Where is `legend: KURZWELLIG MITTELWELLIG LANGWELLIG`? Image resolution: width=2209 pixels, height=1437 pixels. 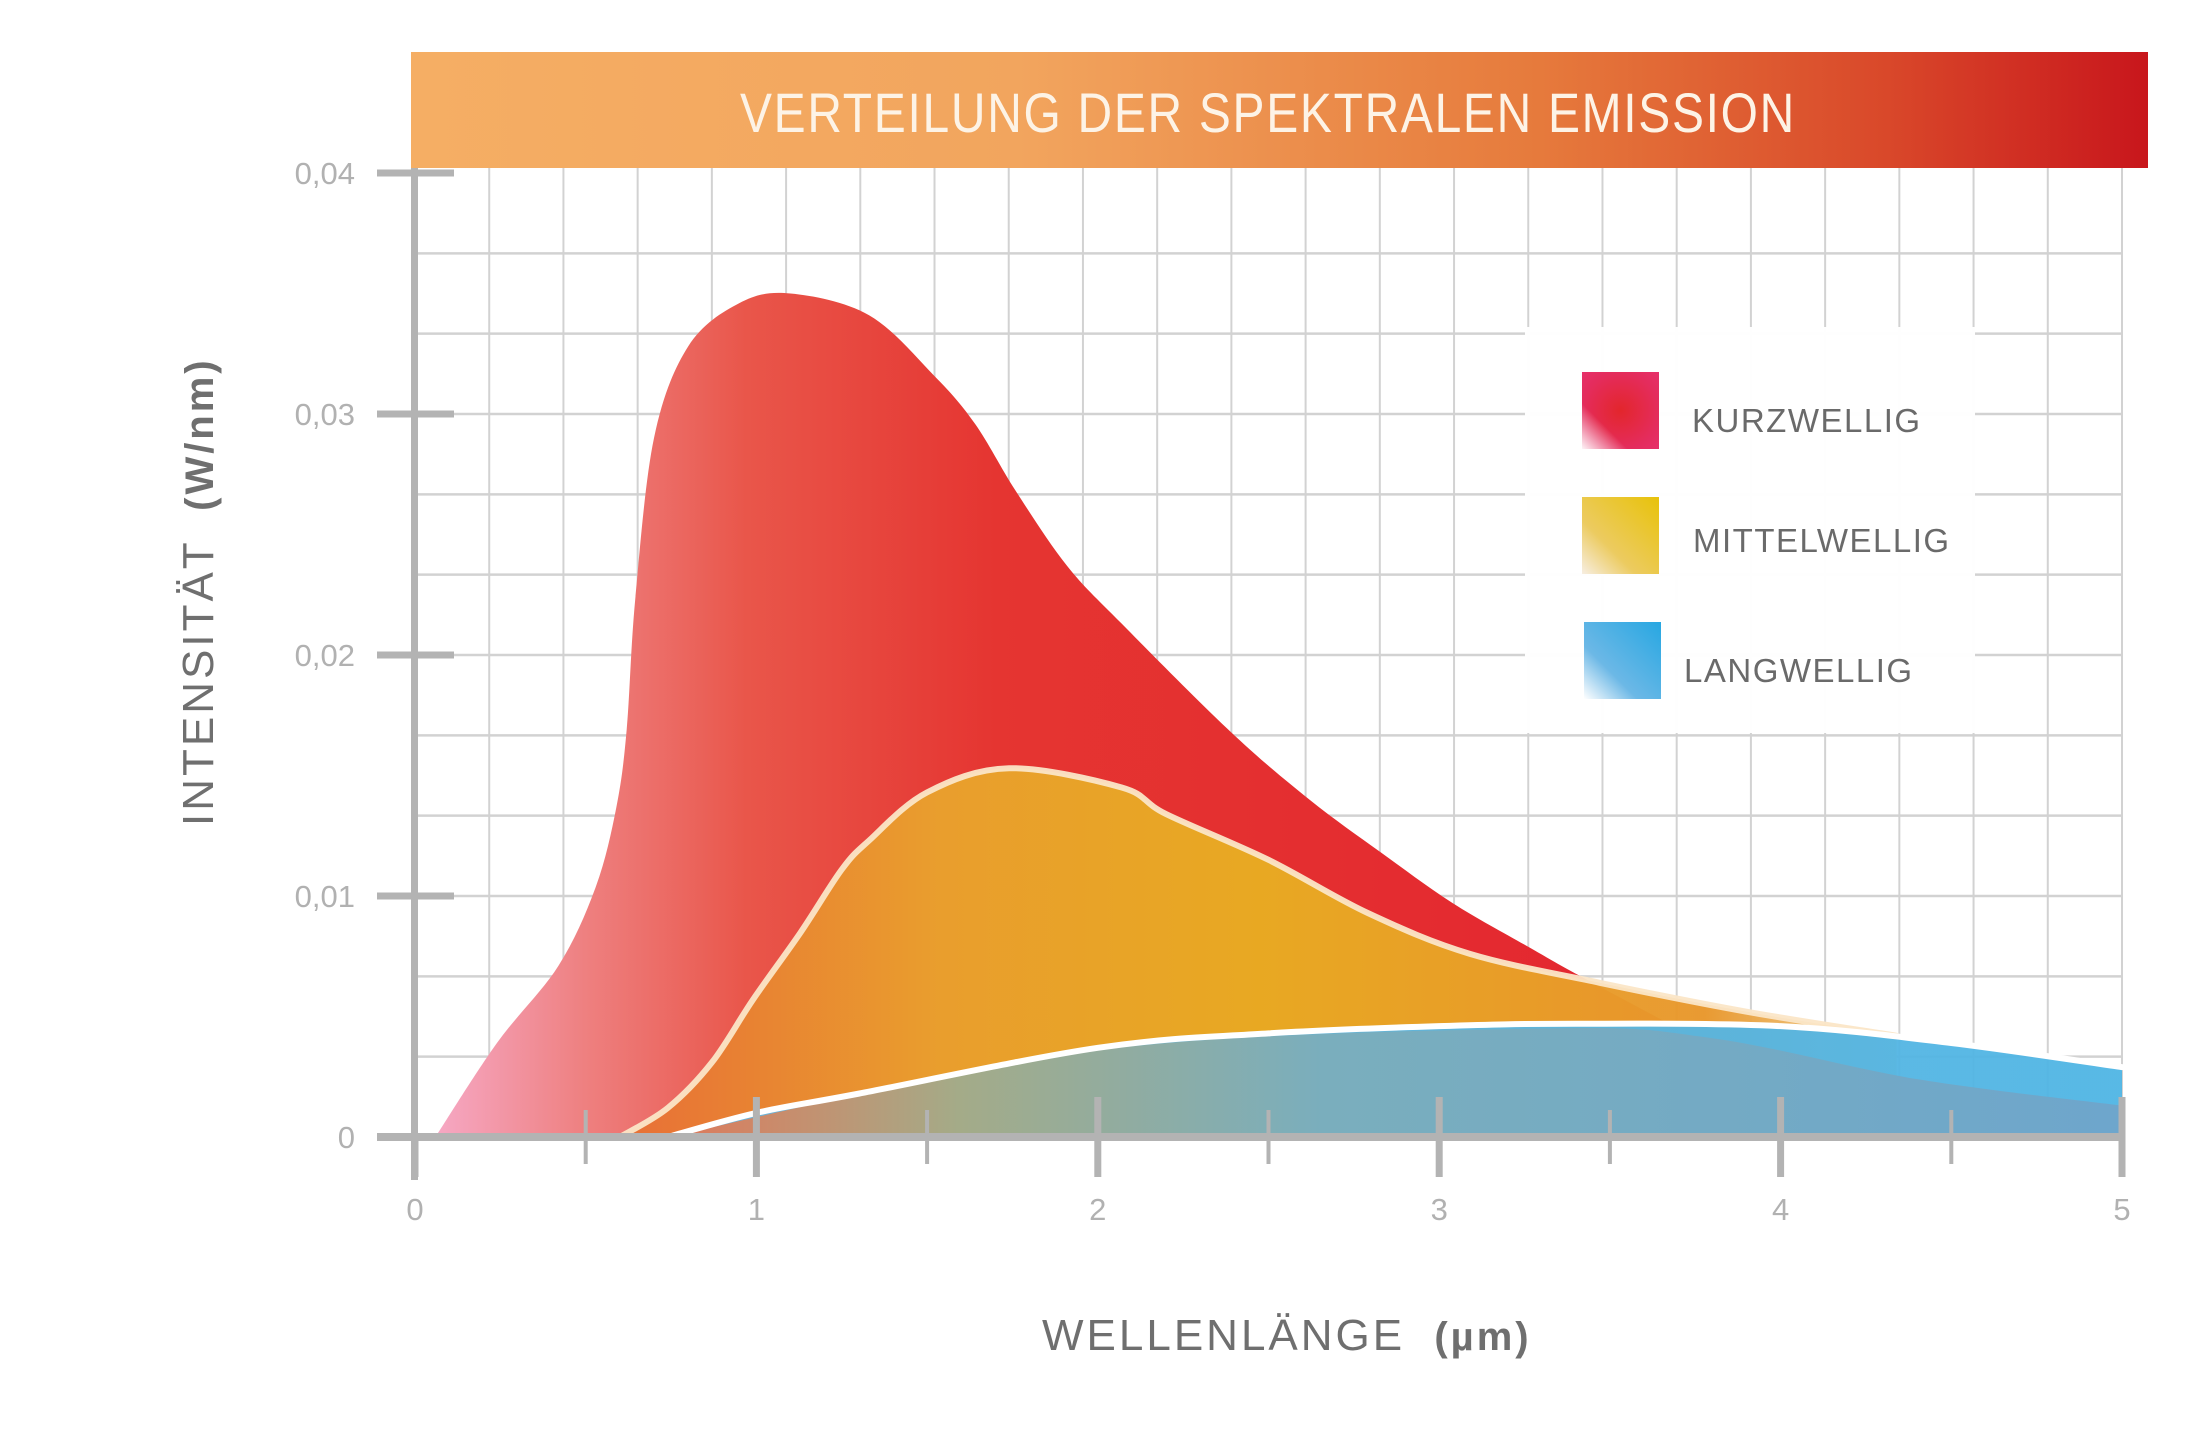 legend: KURZWELLIG MITTELWELLIG LANGWELLIG is located at coordinates (1750, 530).